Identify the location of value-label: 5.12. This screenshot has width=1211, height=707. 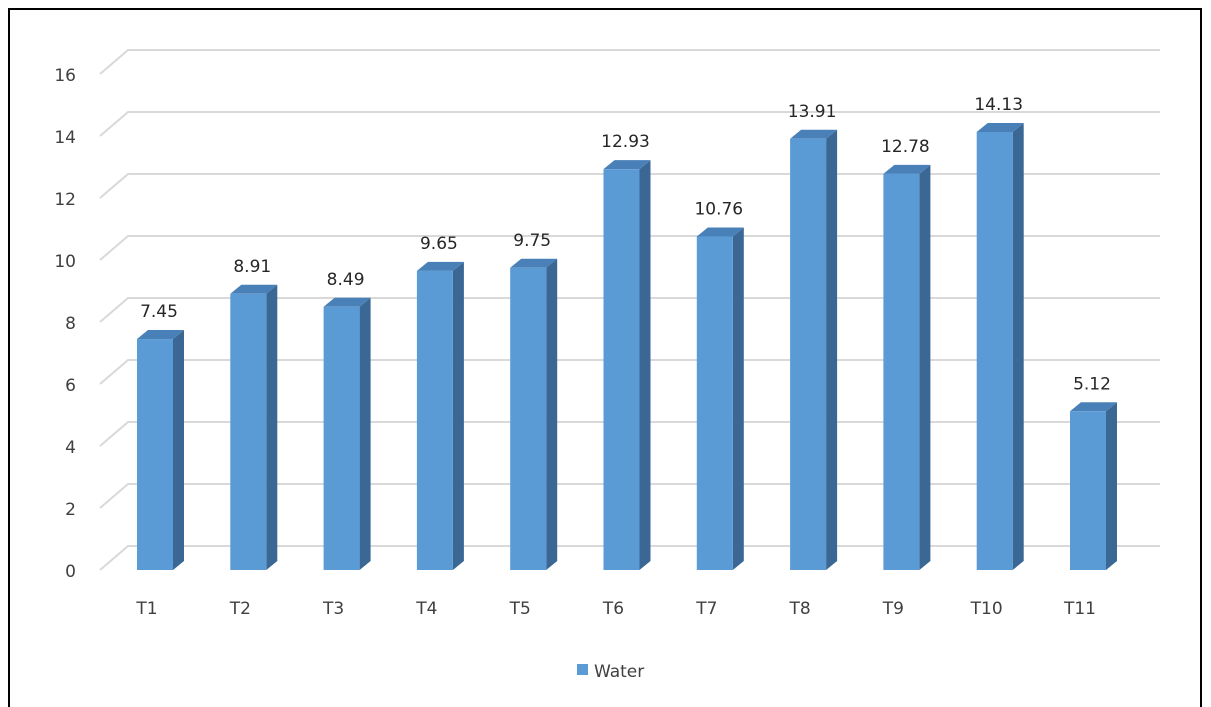
(1092, 384).